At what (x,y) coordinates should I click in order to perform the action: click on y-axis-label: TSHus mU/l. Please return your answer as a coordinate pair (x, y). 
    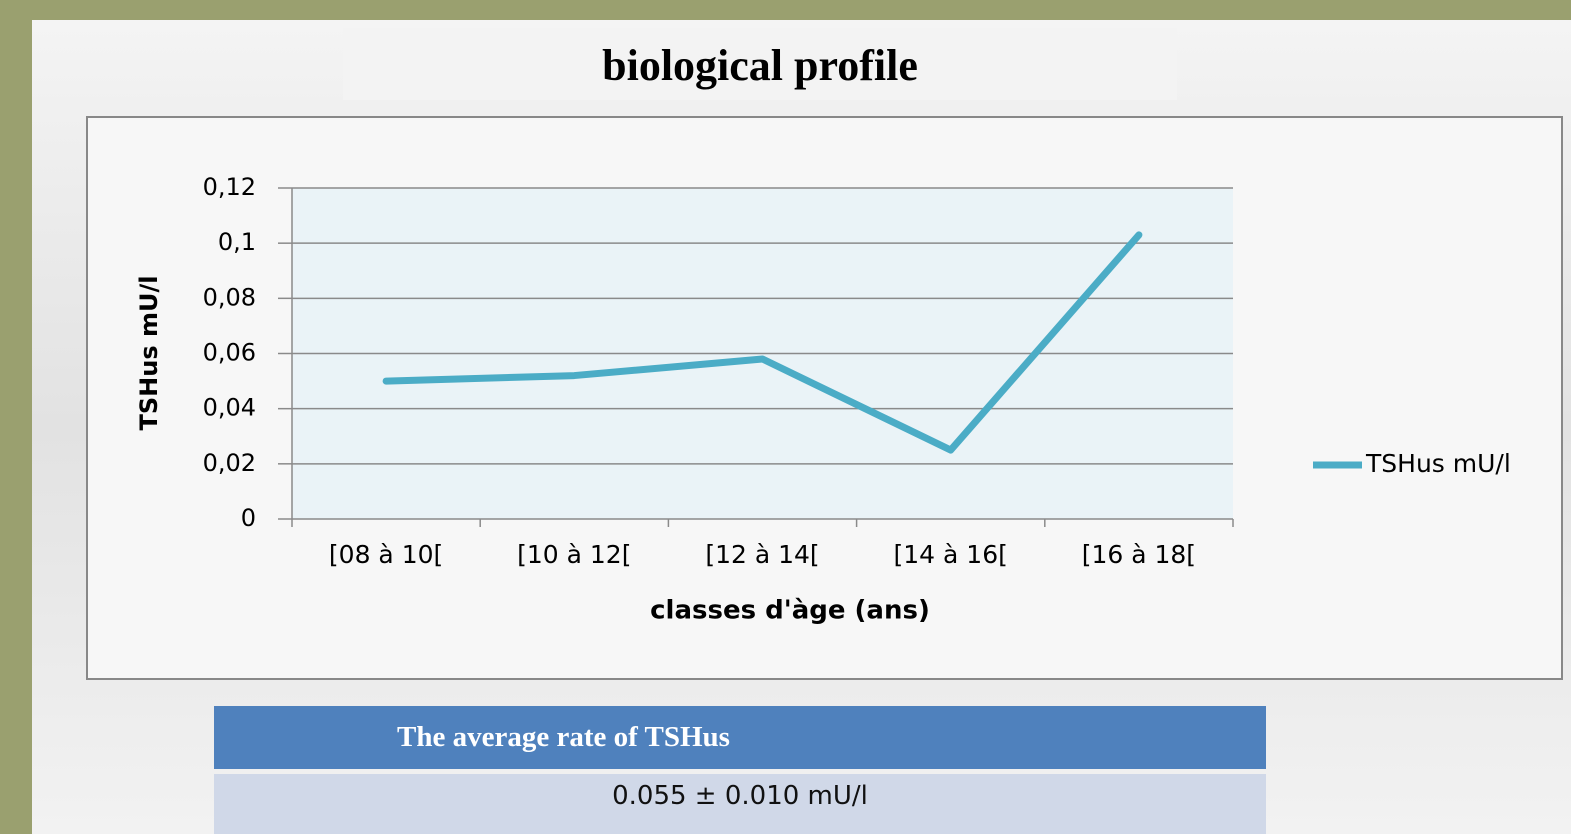
    Looking at the image, I should click on (149, 353).